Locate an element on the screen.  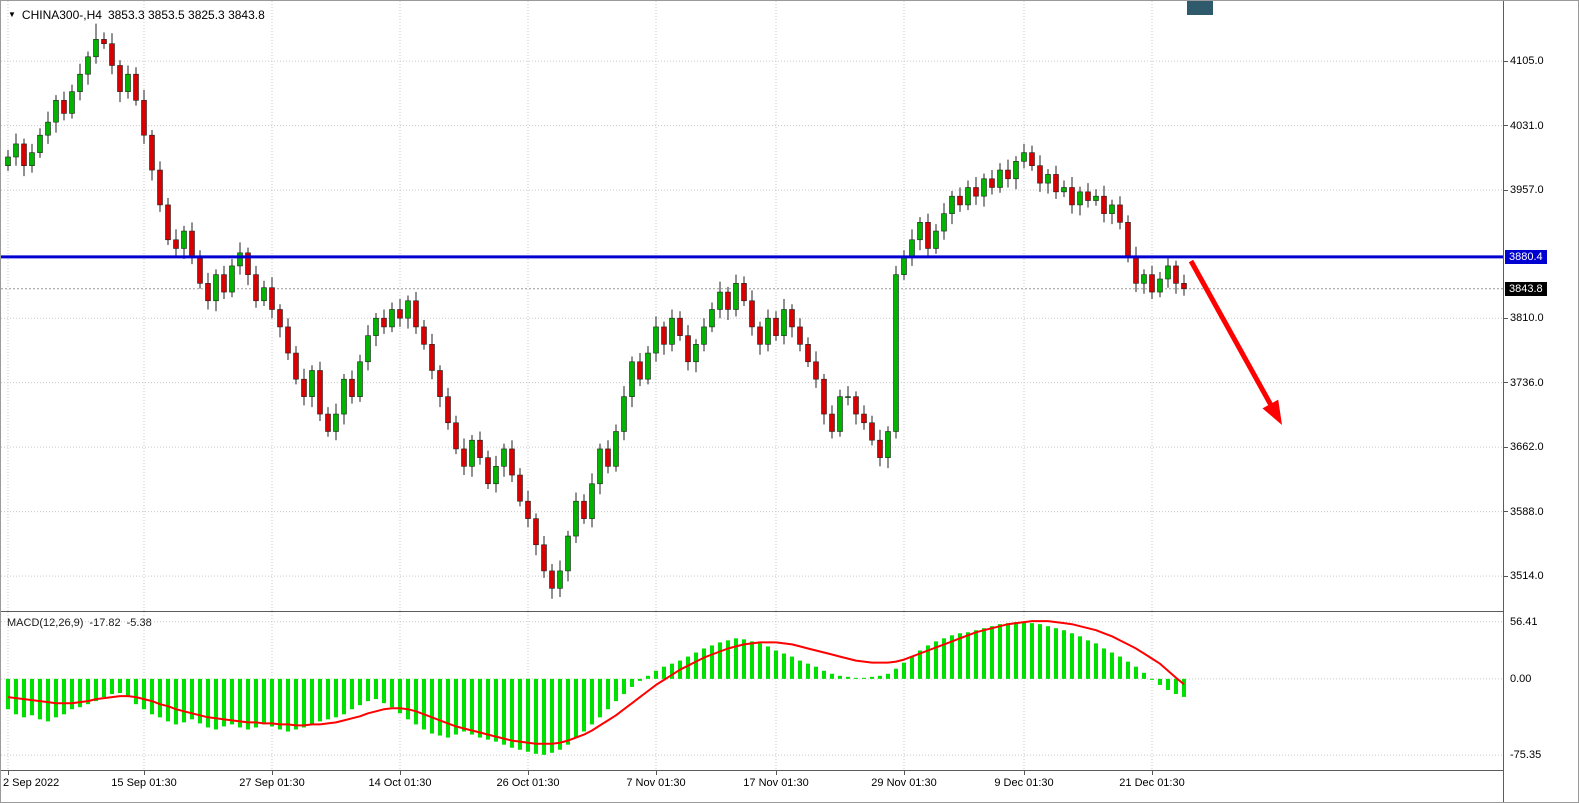
bid-price-badge: 3843.8 is located at coordinates (1526, 288).